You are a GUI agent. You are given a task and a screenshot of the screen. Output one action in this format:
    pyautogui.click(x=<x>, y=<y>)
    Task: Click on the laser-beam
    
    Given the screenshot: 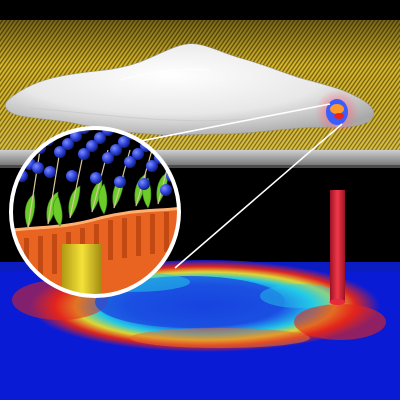 What is the action you would take?
    pyautogui.click(x=337, y=247)
    